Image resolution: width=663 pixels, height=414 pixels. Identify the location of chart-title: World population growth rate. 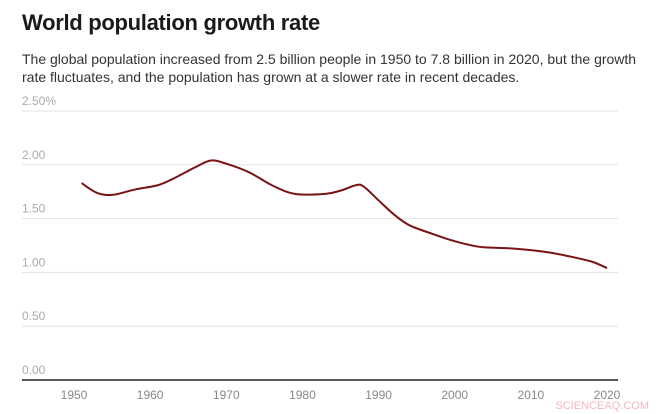
(171, 22).